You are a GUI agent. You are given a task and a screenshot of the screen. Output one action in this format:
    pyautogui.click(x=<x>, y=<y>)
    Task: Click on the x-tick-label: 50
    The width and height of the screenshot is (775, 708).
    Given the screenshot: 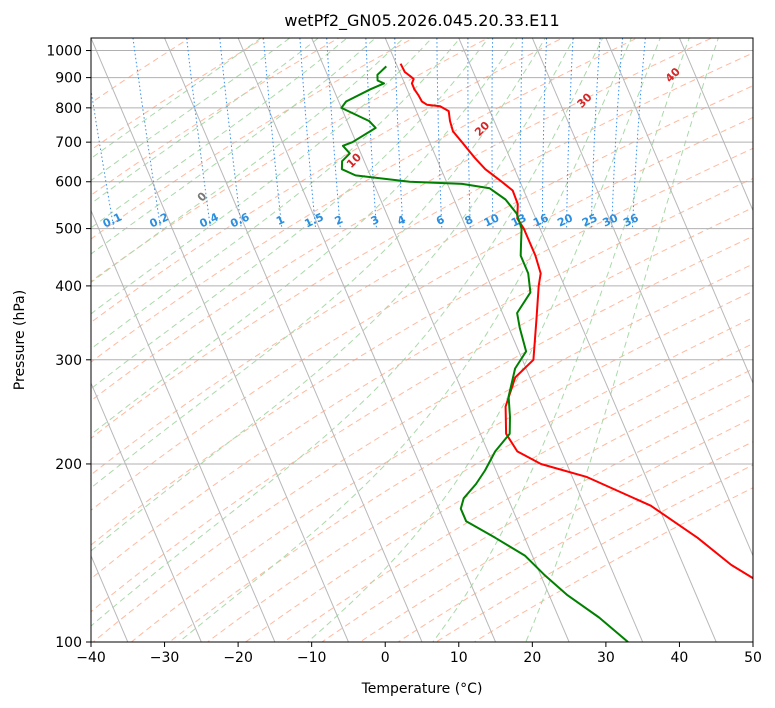 What is the action you would take?
    pyautogui.click(x=753, y=658)
    